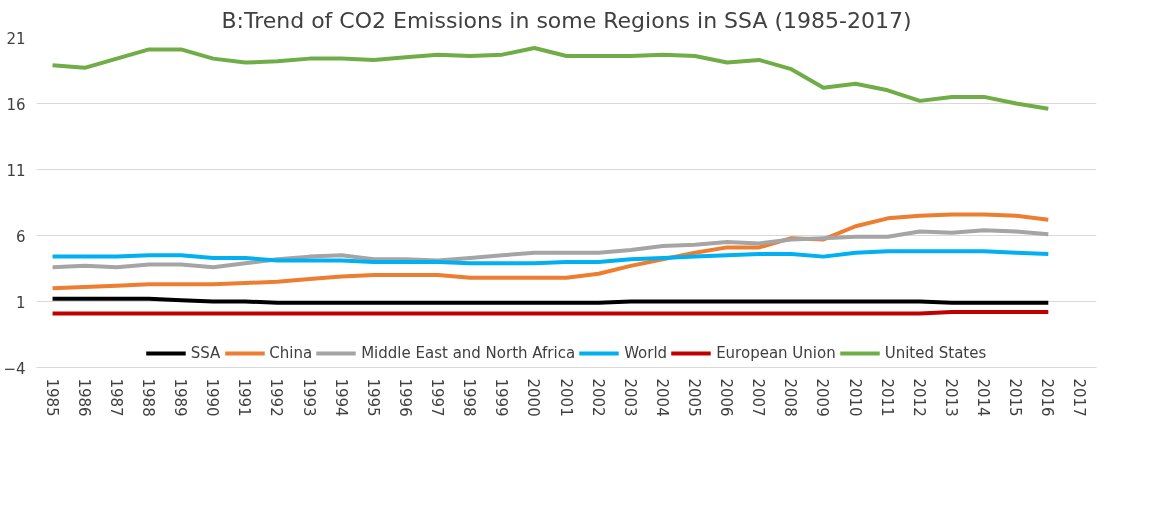 The image size is (1160, 516). Describe the element at coordinates (661, 397) in the screenshot. I see `x-tick-label: 2004` at that location.